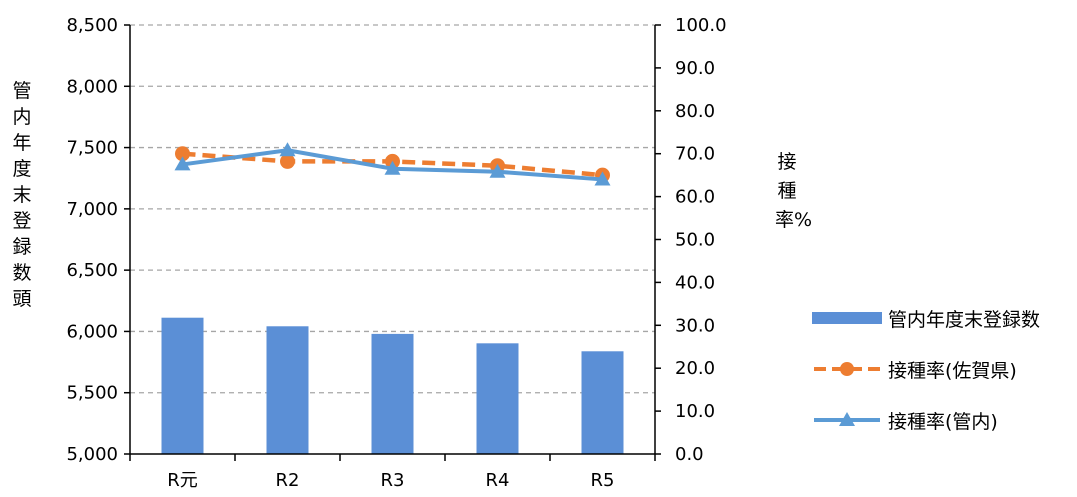 Image resolution: width=1077 pixels, height=497 pixels. What do you see at coordinates (695, 197) in the screenshot?
I see `y-right-tick-label: 60.0` at bounding box center [695, 197].